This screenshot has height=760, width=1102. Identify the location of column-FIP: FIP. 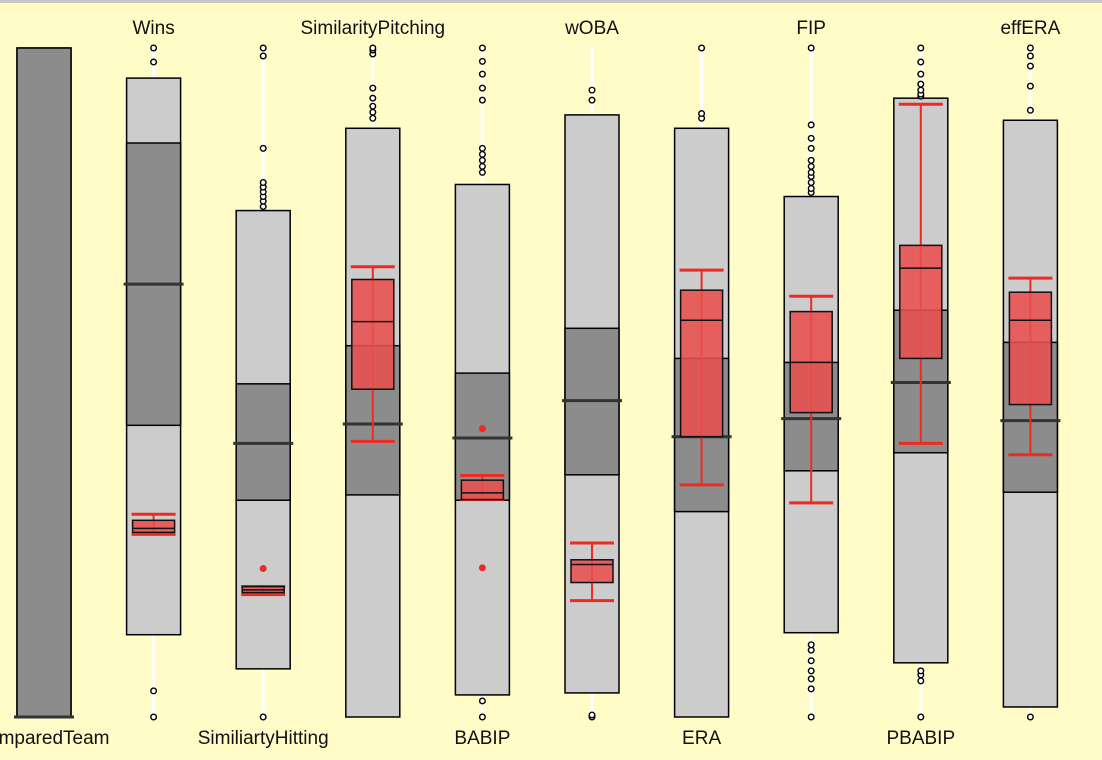
(811, 369).